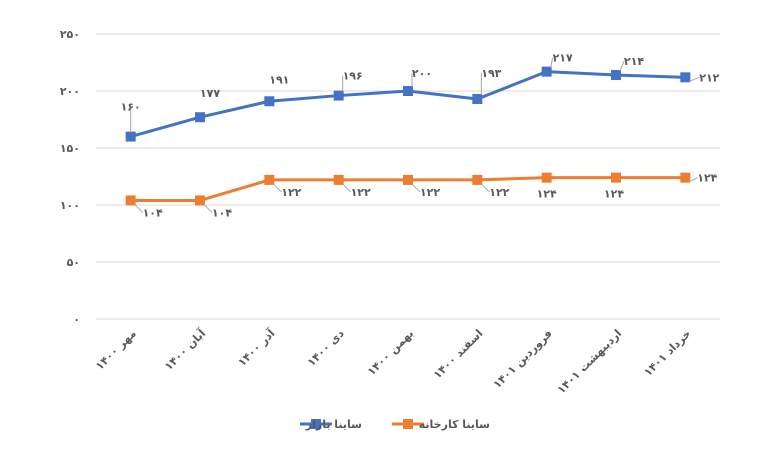  What do you see at coordinates (667, 353) in the screenshot?
I see `x-tick-label: خرداد ۱۴۰۱` at bounding box center [667, 353].